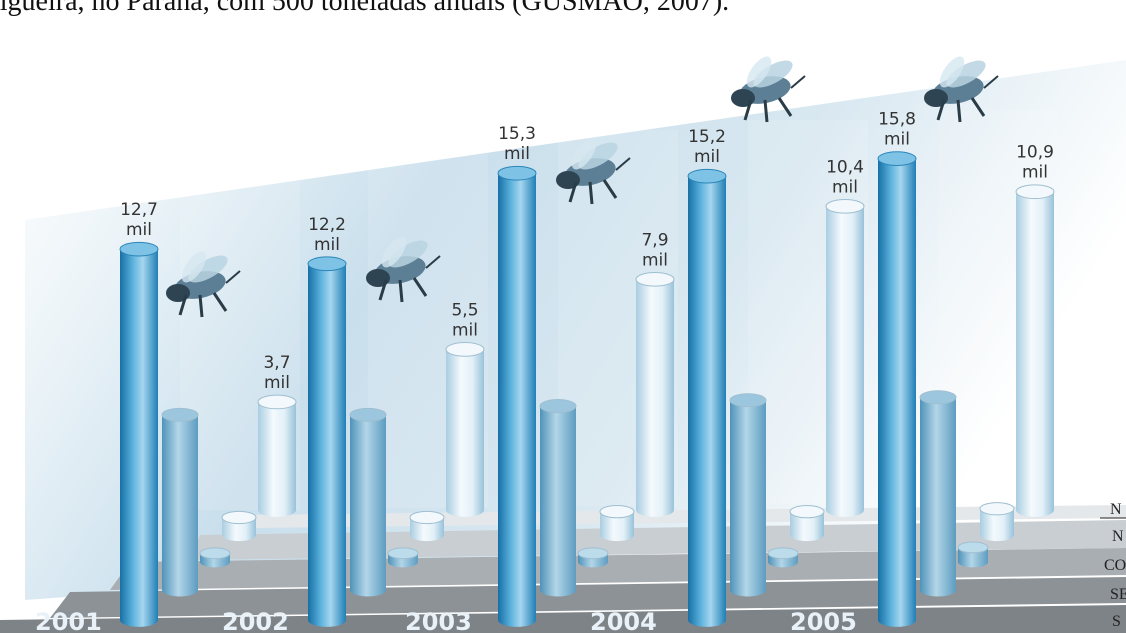  What do you see at coordinates (1116, 621) in the screenshot?
I see `region-label: S` at bounding box center [1116, 621].